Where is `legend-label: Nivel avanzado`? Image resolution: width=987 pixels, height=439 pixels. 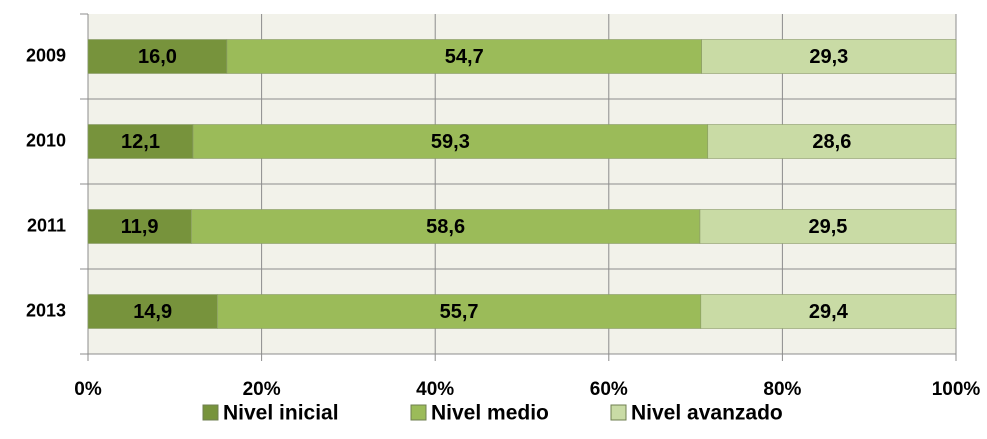 legend-label: Nivel avanzado is located at coordinates (707, 413).